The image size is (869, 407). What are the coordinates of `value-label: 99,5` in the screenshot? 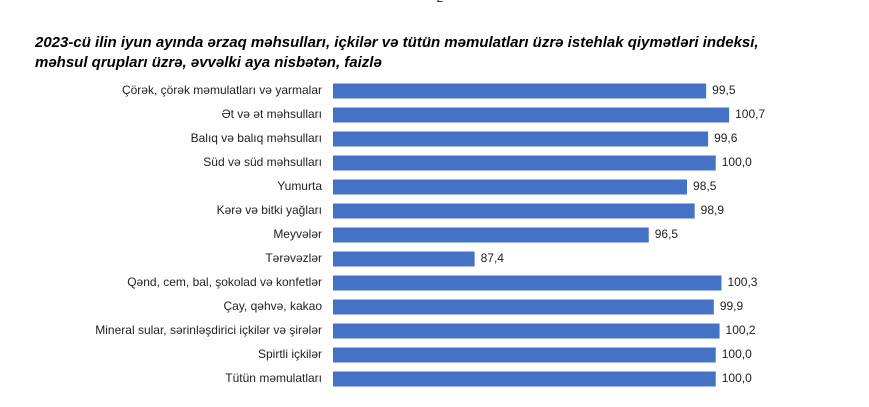 It's located at (724, 90).